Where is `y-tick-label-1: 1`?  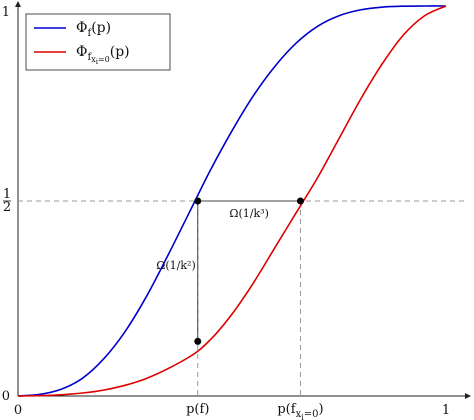
y-tick-label-1: 1 is located at coordinates (6, 12).